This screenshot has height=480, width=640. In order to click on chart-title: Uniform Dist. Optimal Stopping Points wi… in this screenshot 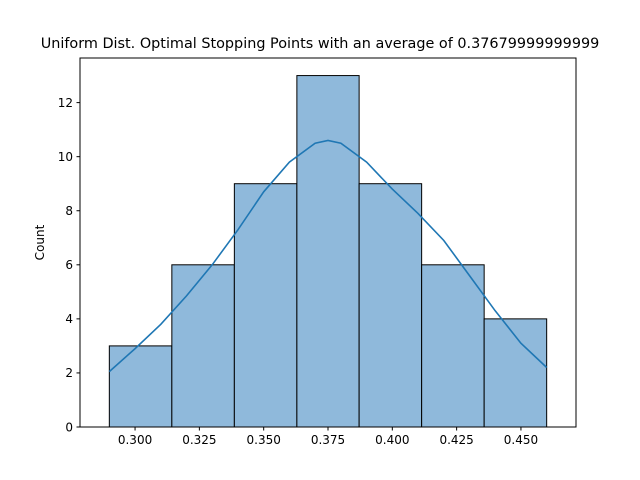, I will do `click(320, 44)`.